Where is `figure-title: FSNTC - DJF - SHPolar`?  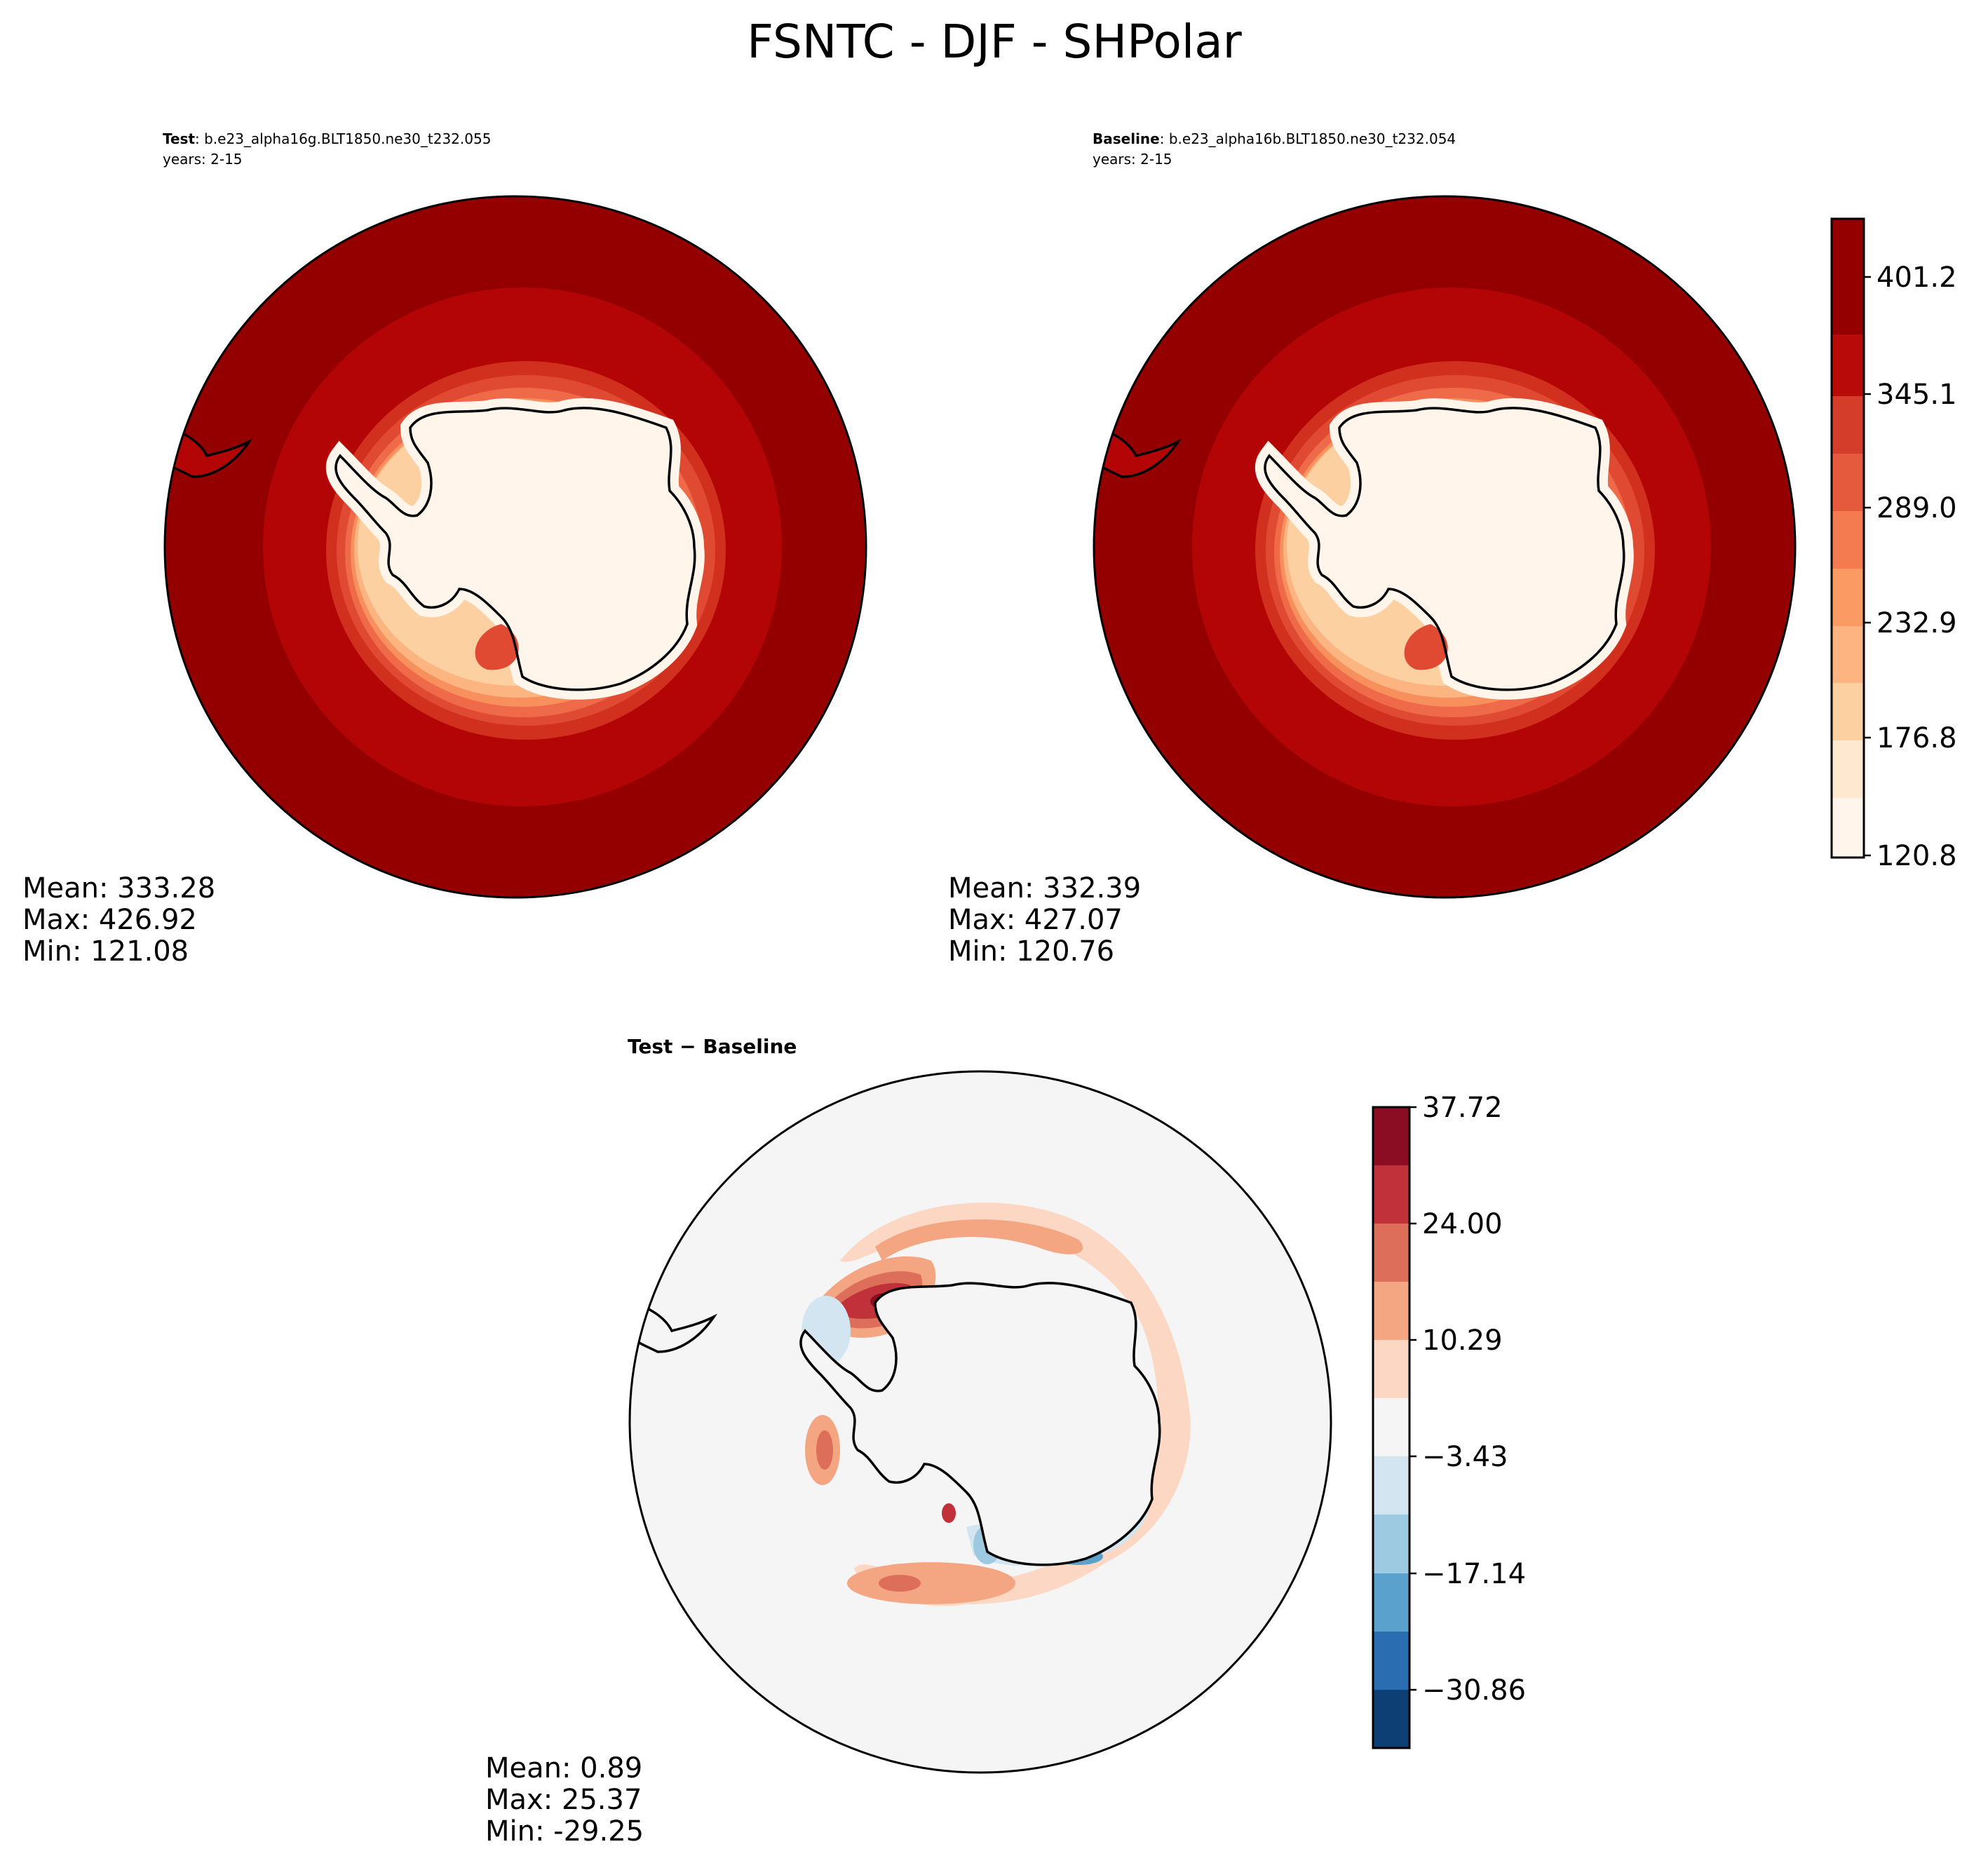 figure-title: FSNTC - DJF - SHPolar is located at coordinates (995, 42).